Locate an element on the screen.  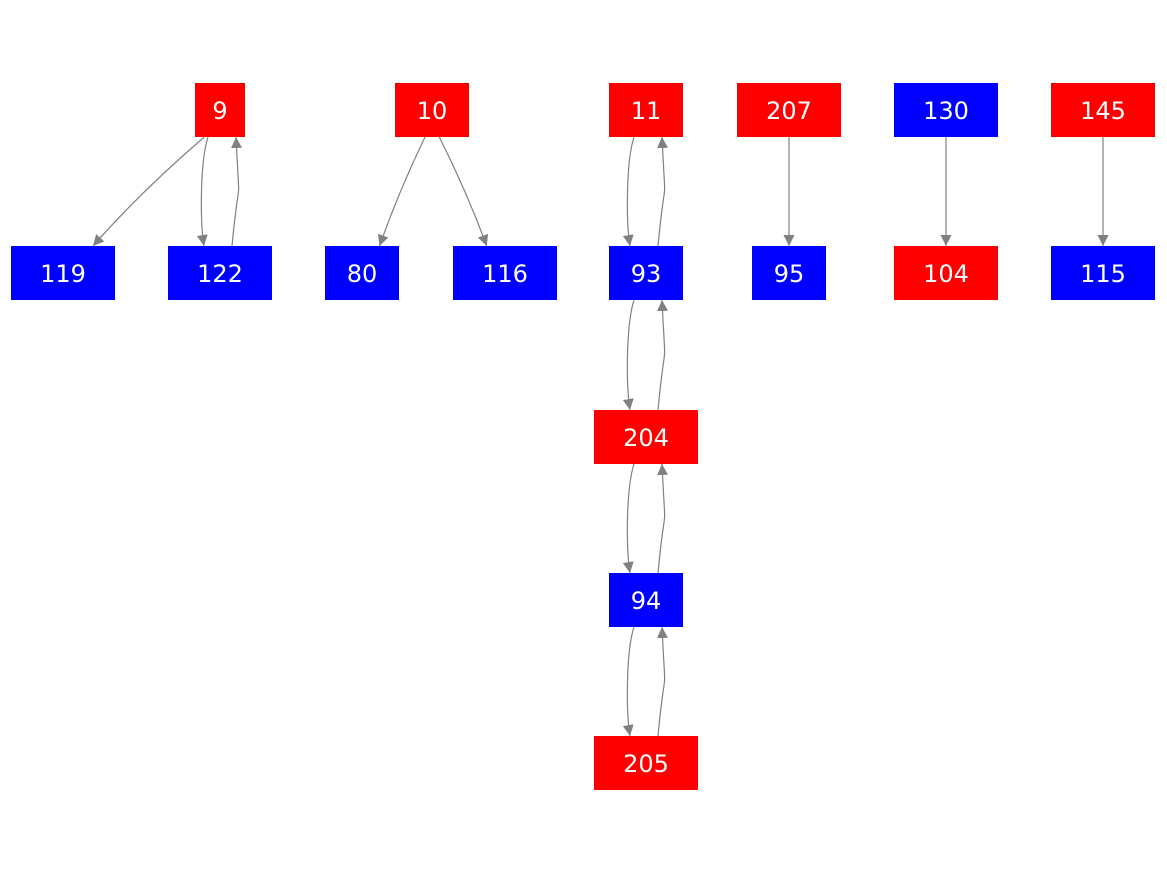
node-93: 93 is located at coordinates (646, 273).